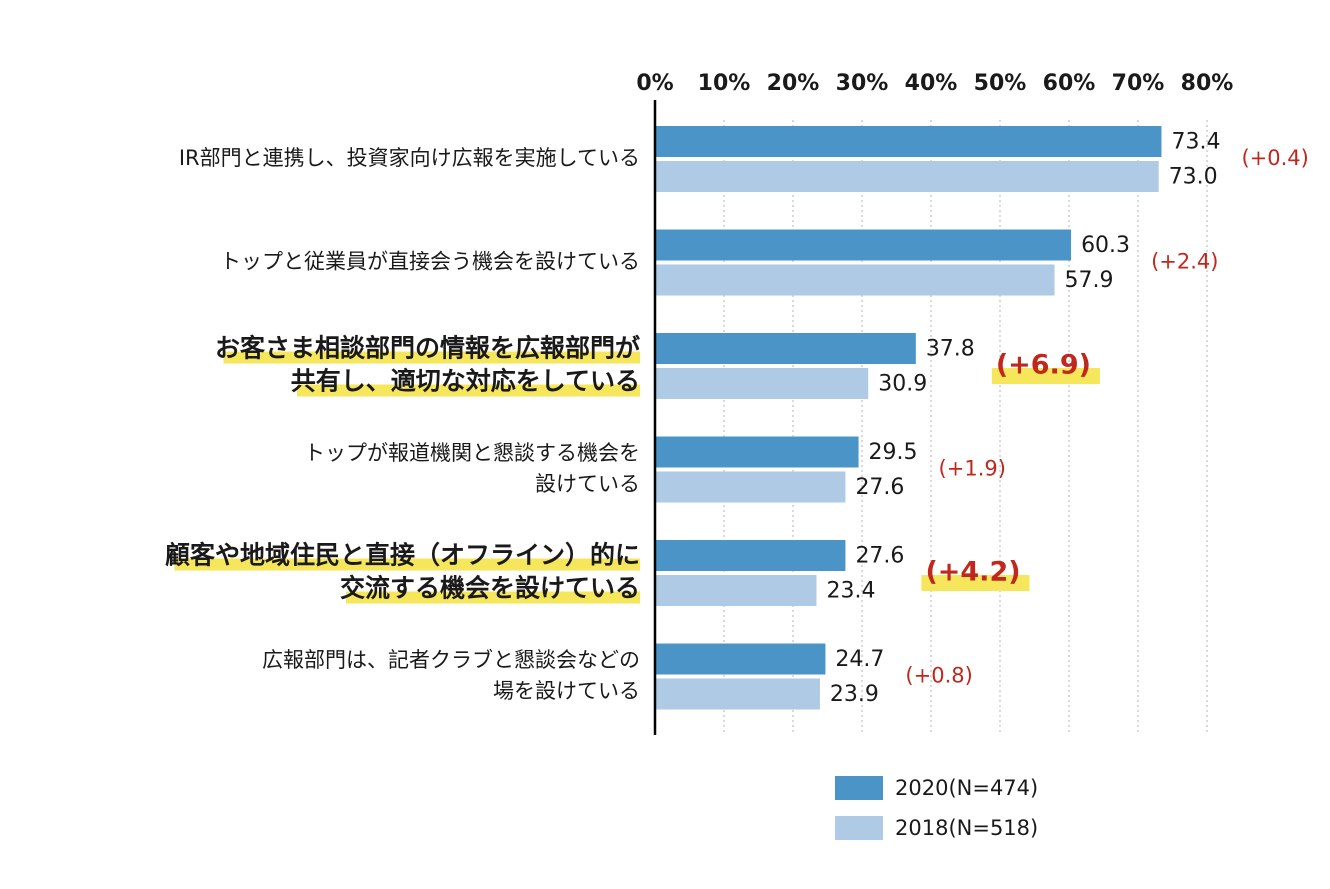 Image resolution: width=1330 pixels, height=889 pixels. What do you see at coordinates (854, 694) in the screenshot?
I see `value-label-2018: 23.9` at bounding box center [854, 694].